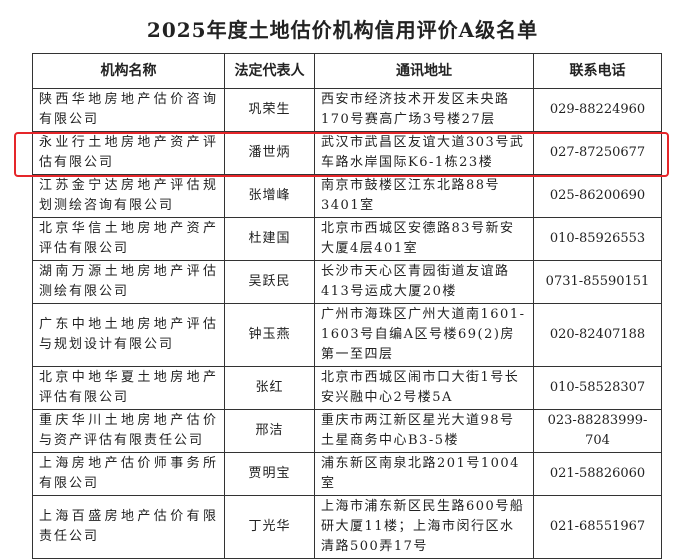 This screenshot has width=685, height=559. What do you see at coordinates (128, 474) in the screenshot?
I see `org-name-cell: 上海房地产估价师事务所有限公司` at bounding box center [128, 474].